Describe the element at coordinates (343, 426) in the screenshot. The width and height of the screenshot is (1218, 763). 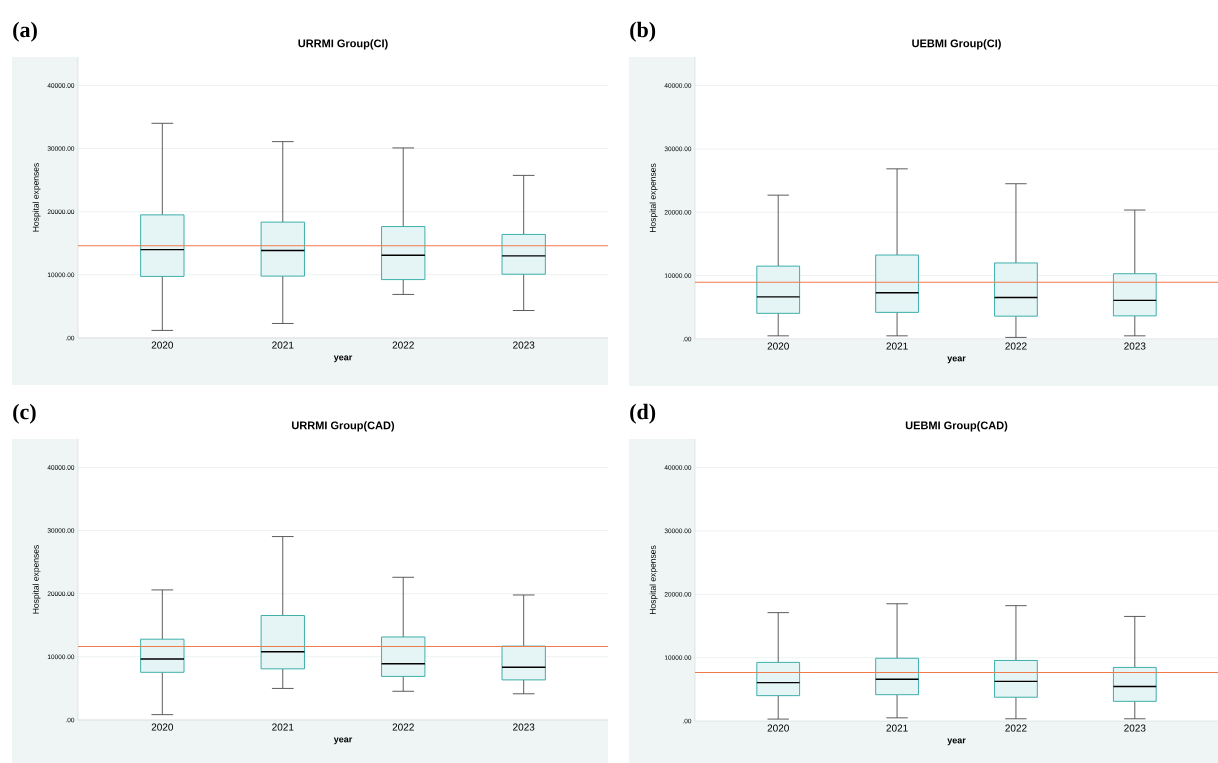
I see `chart-title: URRMI Group(CAD)` at that location.